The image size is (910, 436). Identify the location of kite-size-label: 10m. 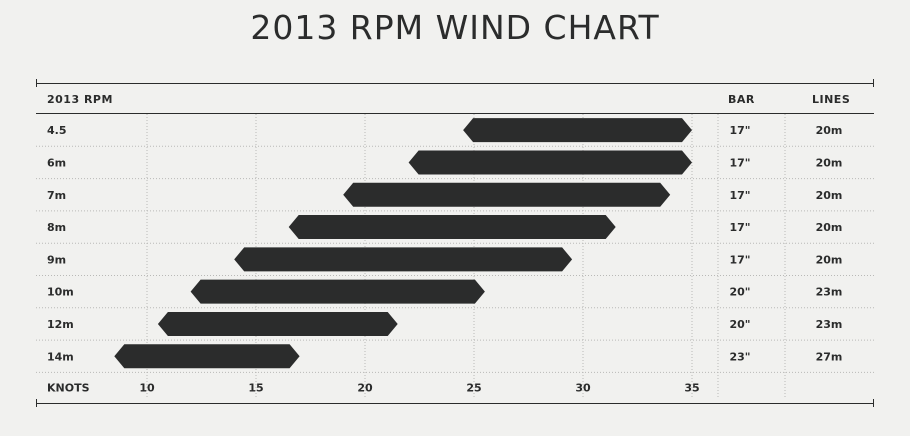
(60, 292).